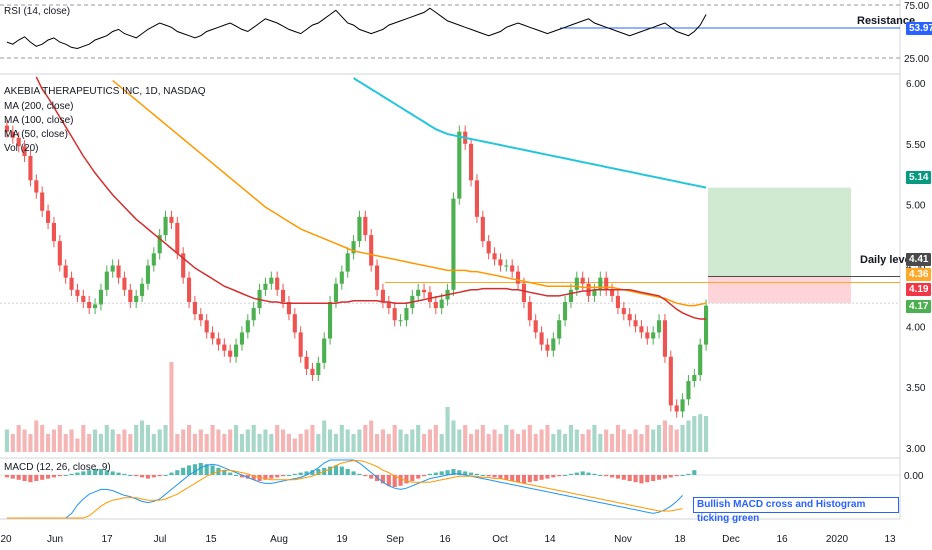 This screenshot has width=932, height=550. What do you see at coordinates (886, 21) in the screenshot?
I see `resistance-annotation: Resistance` at bounding box center [886, 21].